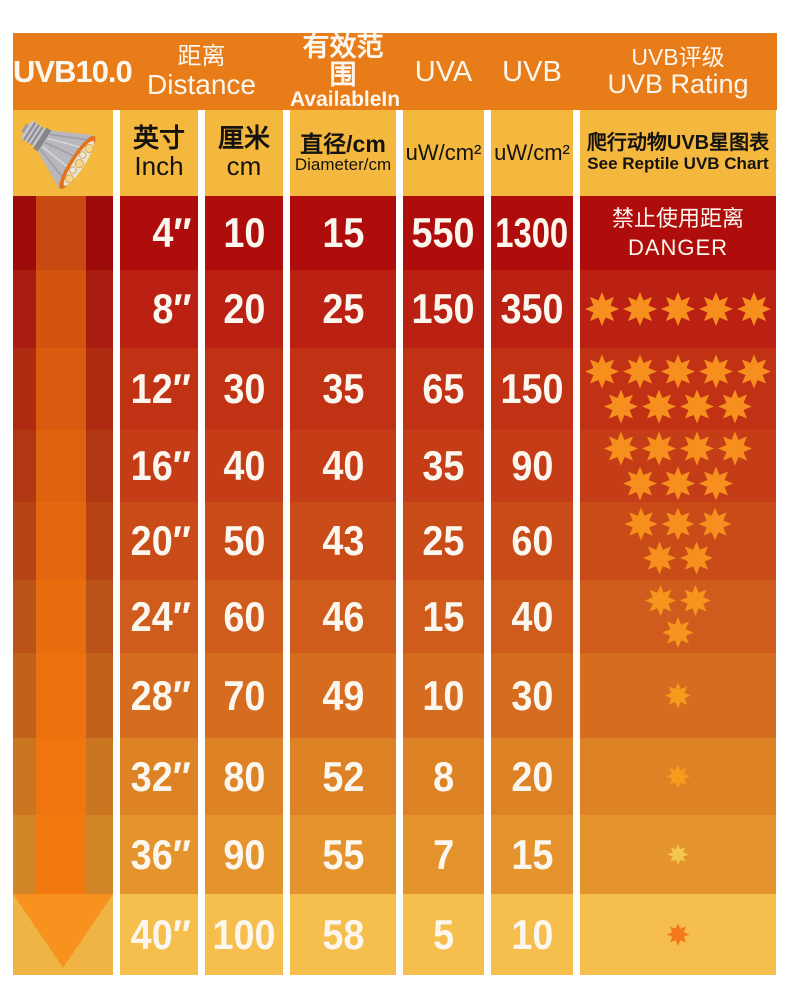 This screenshot has height=1002, width=790. What do you see at coordinates (678, 247) in the screenshot?
I see `danger-label-en: DANGER` at bounding box center [678, 247].